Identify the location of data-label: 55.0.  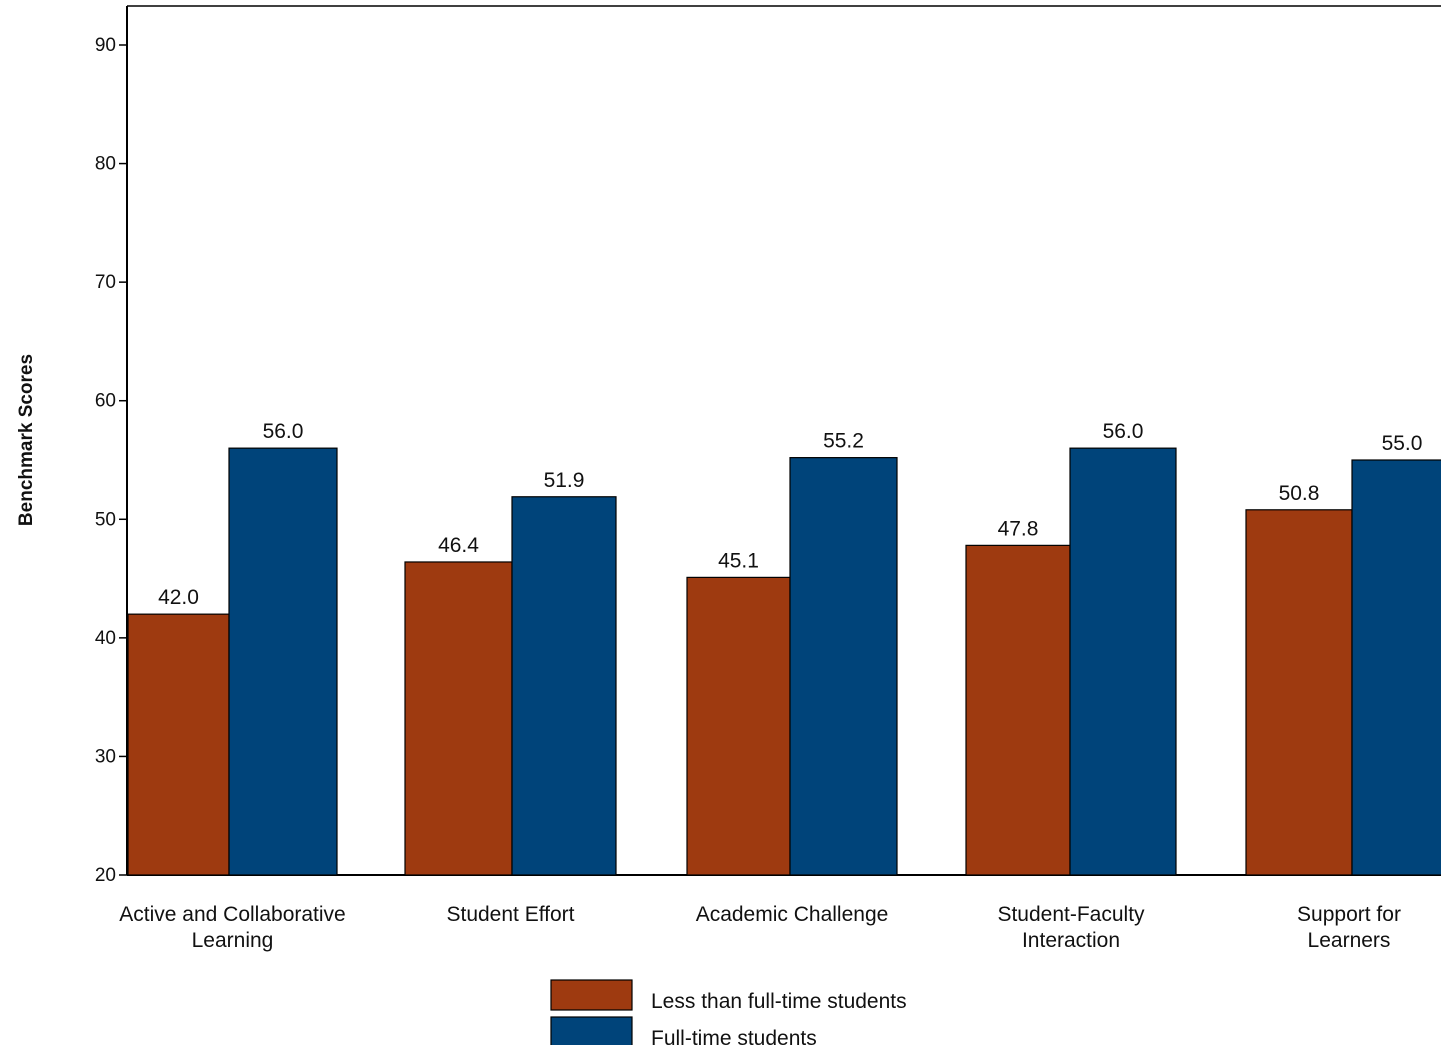
(1402, 443).